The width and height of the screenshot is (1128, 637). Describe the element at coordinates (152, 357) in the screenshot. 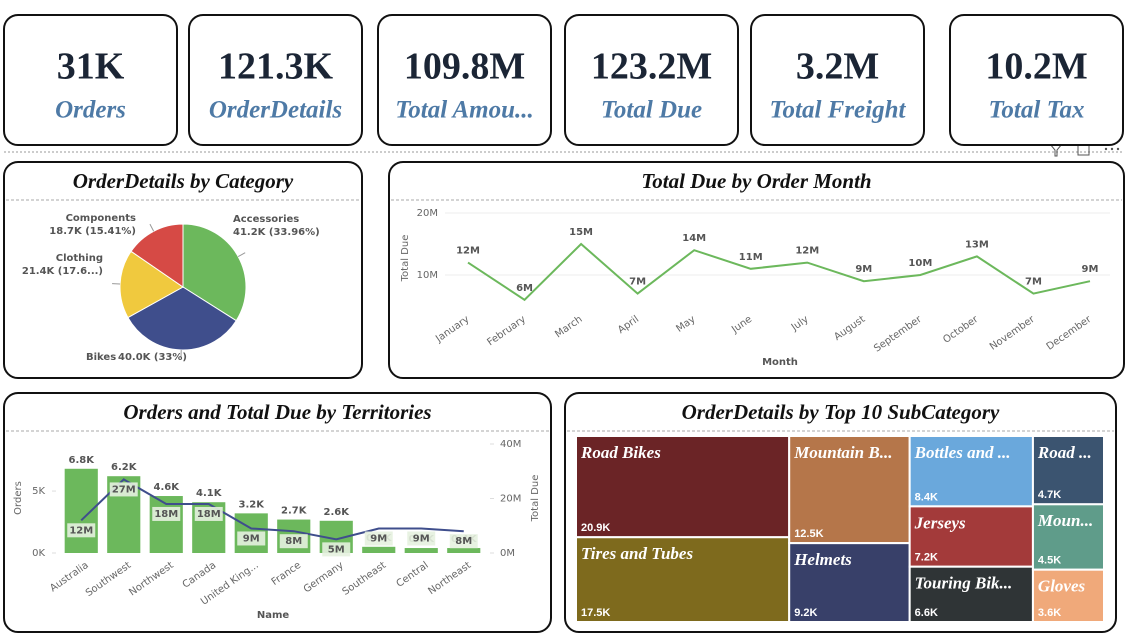

I see `slice-value: 40.0K (33%)` at that location.